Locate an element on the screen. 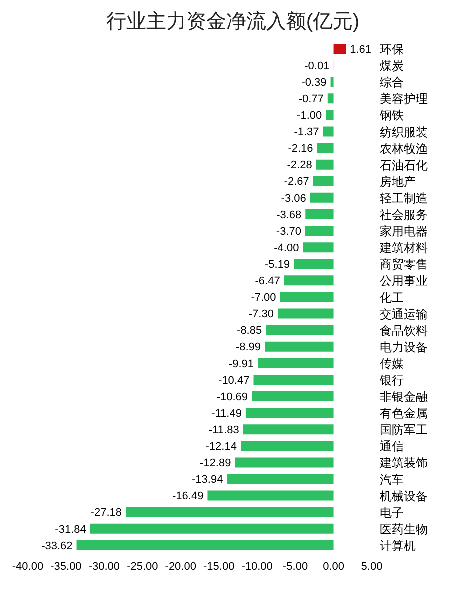  y-tick-label: 建筑材料 is located at coordinates (403, 248).